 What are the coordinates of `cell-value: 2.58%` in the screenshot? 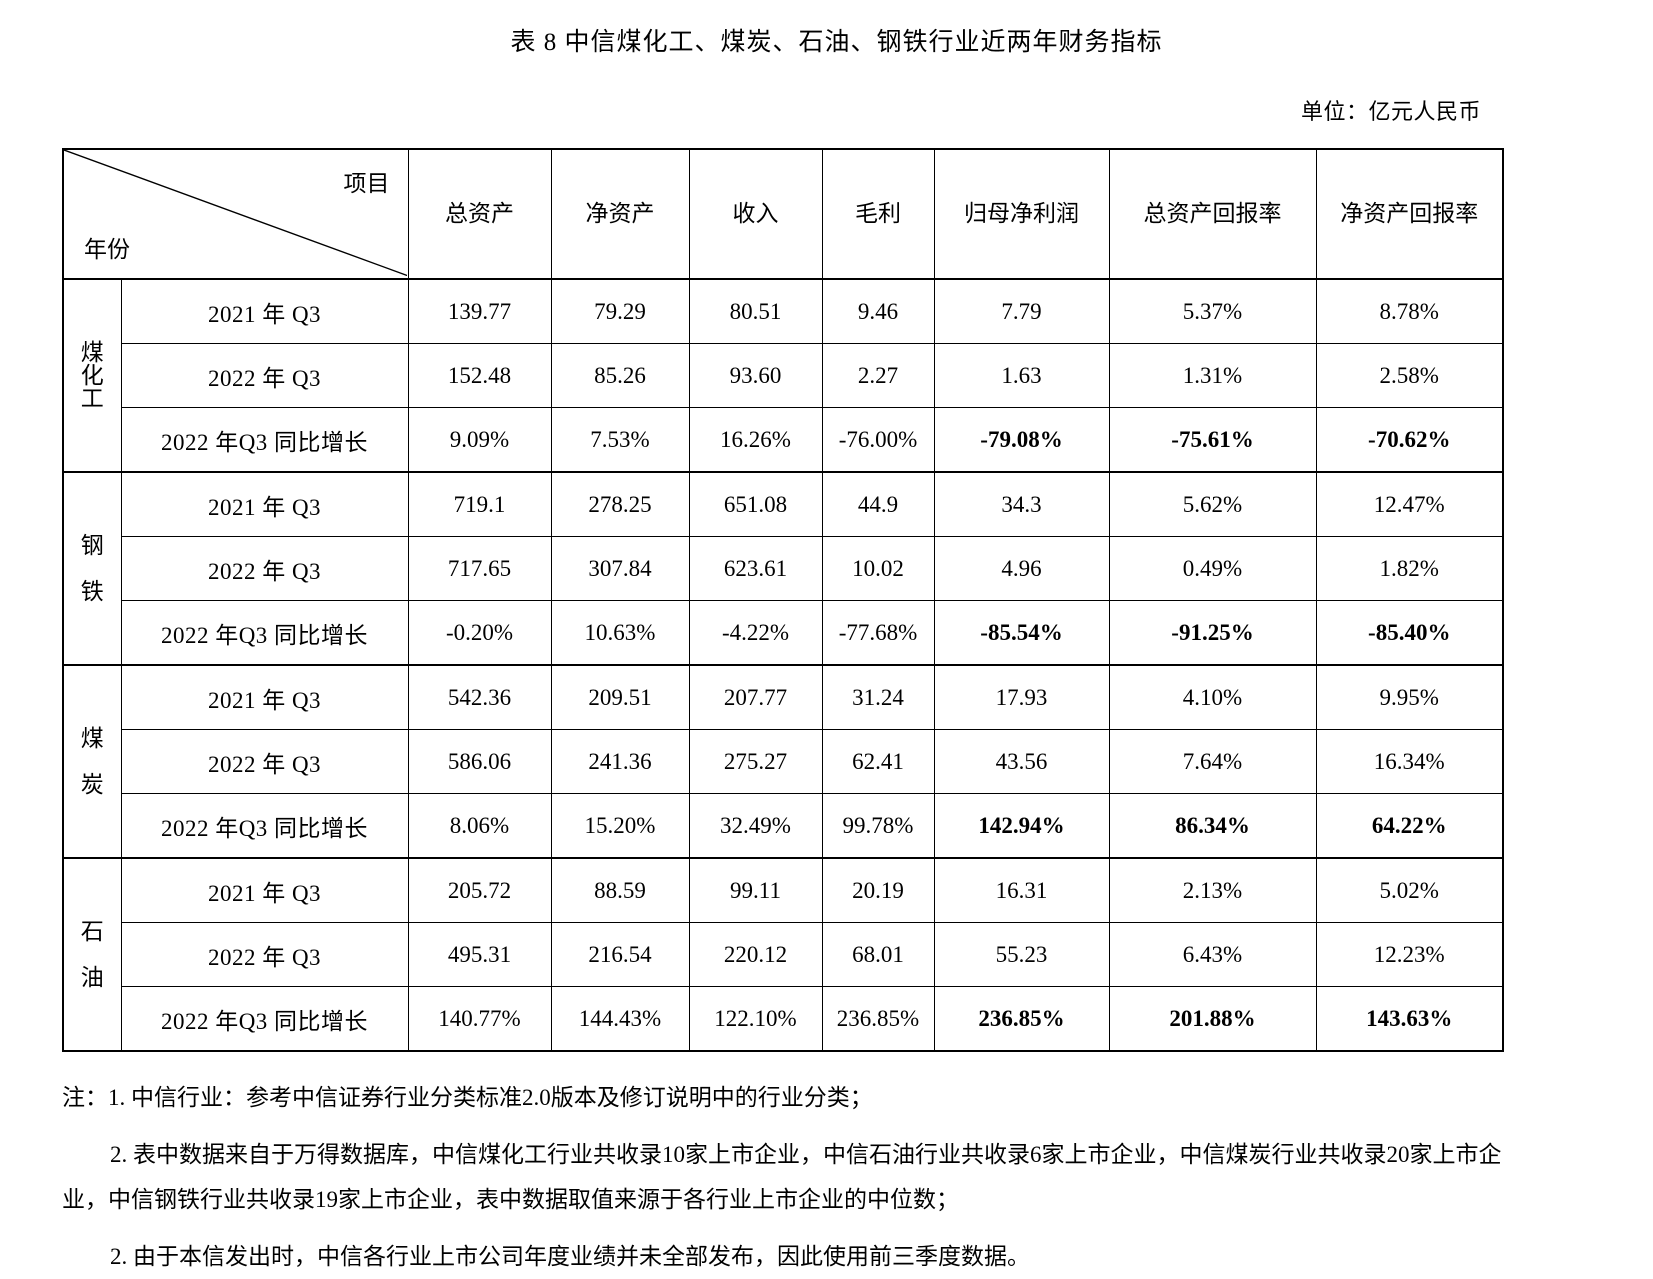 It's located at (1409, 375).